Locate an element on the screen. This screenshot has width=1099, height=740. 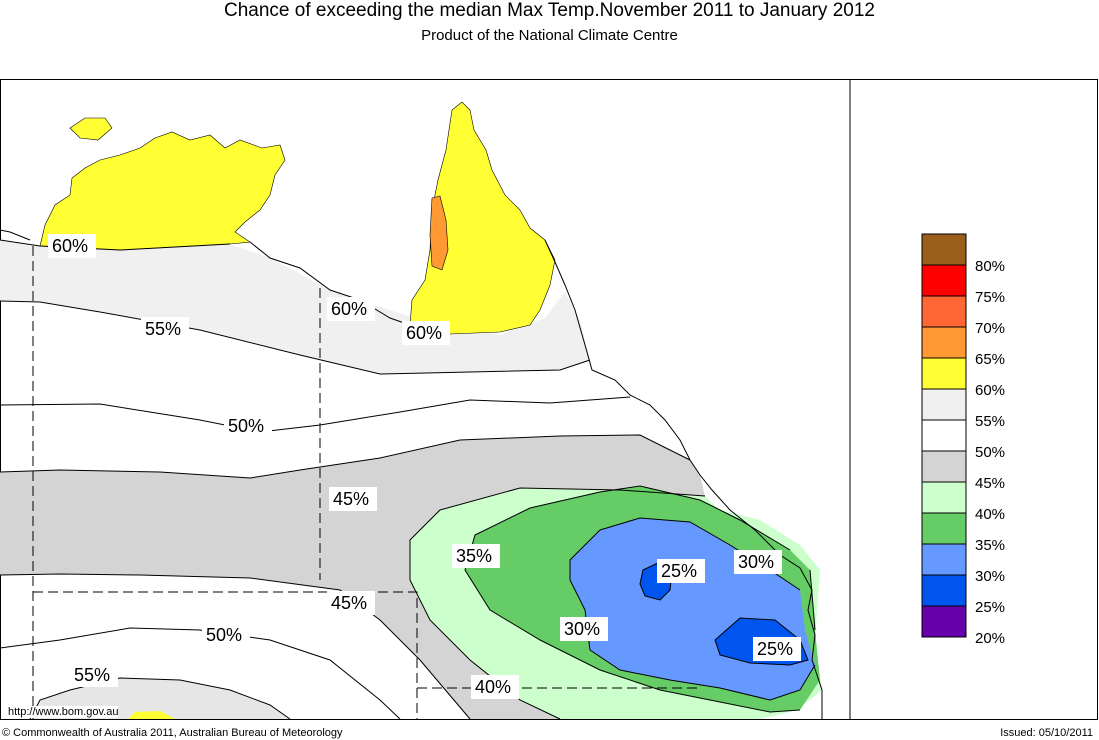
legend-label: 25% is located at coordinates (990, 607).